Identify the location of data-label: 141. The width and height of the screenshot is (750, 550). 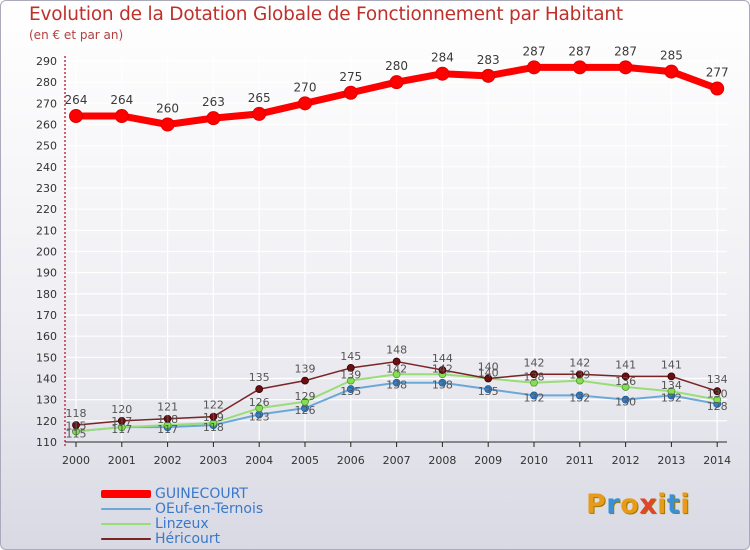
(625, 364).